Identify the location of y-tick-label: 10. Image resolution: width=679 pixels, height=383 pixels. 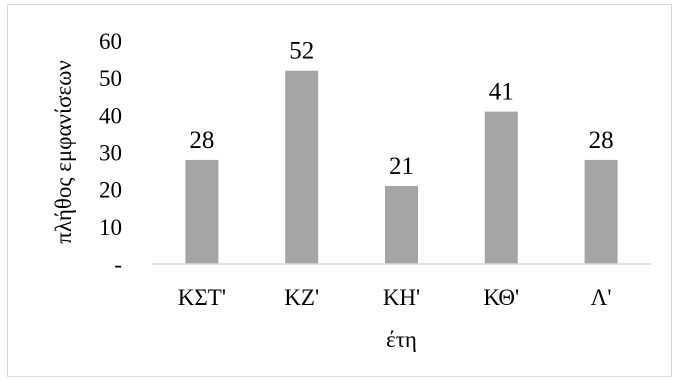
(110, 227).